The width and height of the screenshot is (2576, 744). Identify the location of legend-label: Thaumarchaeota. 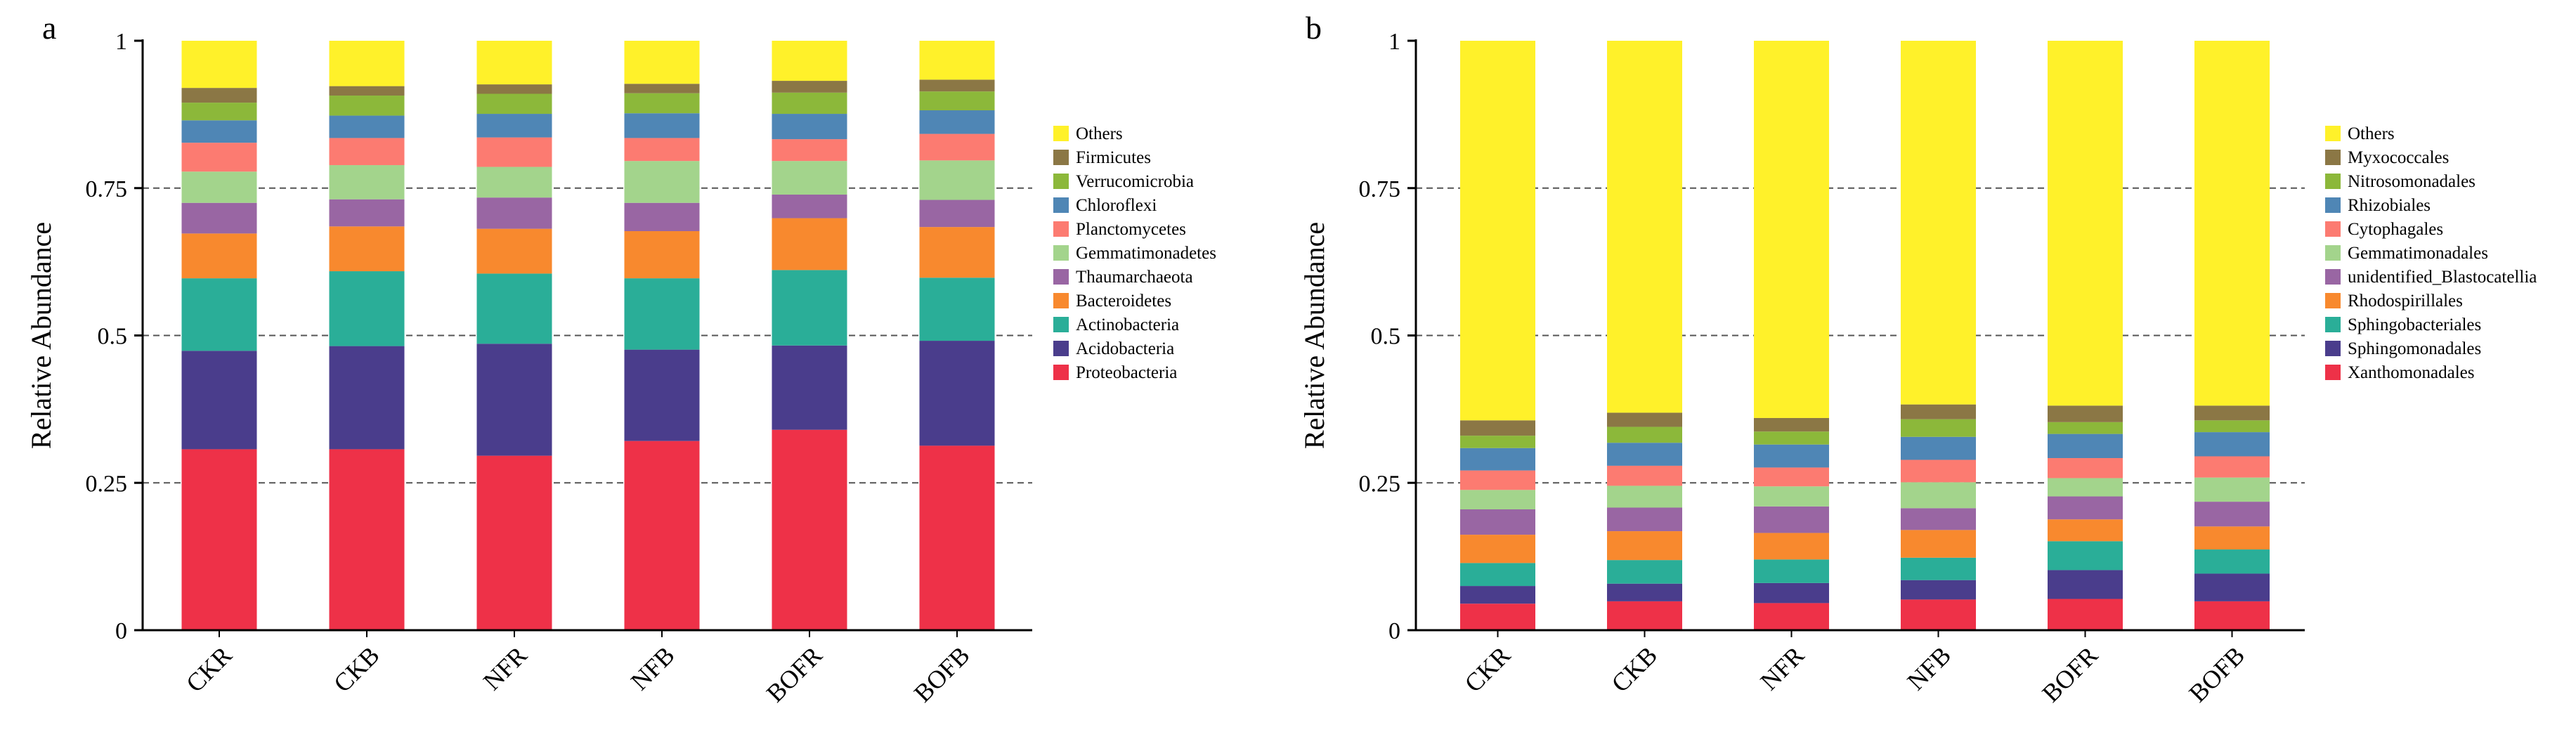
(1134, 277).